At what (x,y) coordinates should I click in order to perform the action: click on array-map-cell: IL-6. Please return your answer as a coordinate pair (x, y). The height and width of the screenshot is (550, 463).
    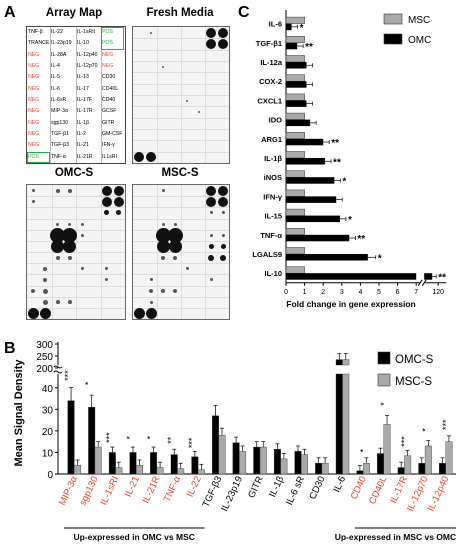
    Looking at the image, I should click on (55, 88).